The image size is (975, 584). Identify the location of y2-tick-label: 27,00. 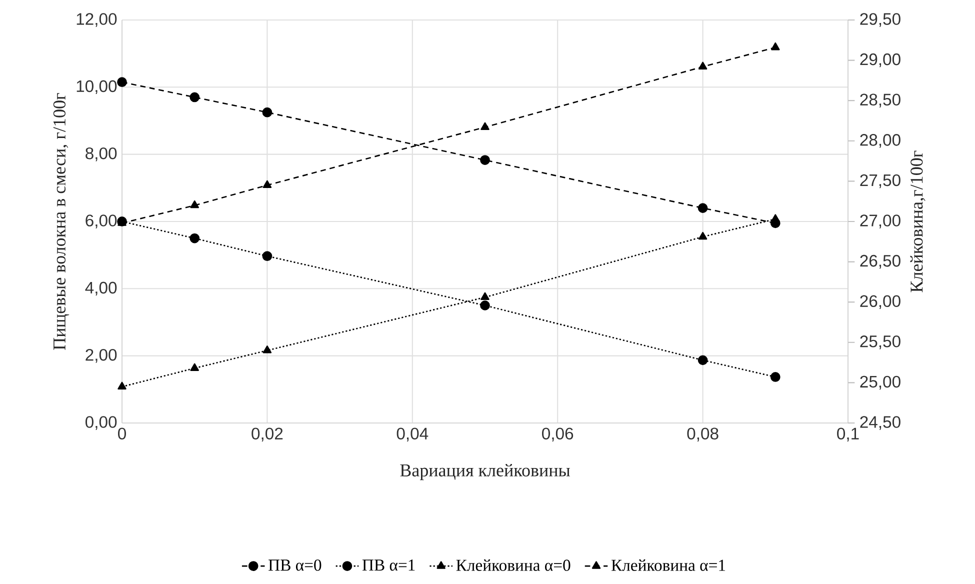
(880, 221).